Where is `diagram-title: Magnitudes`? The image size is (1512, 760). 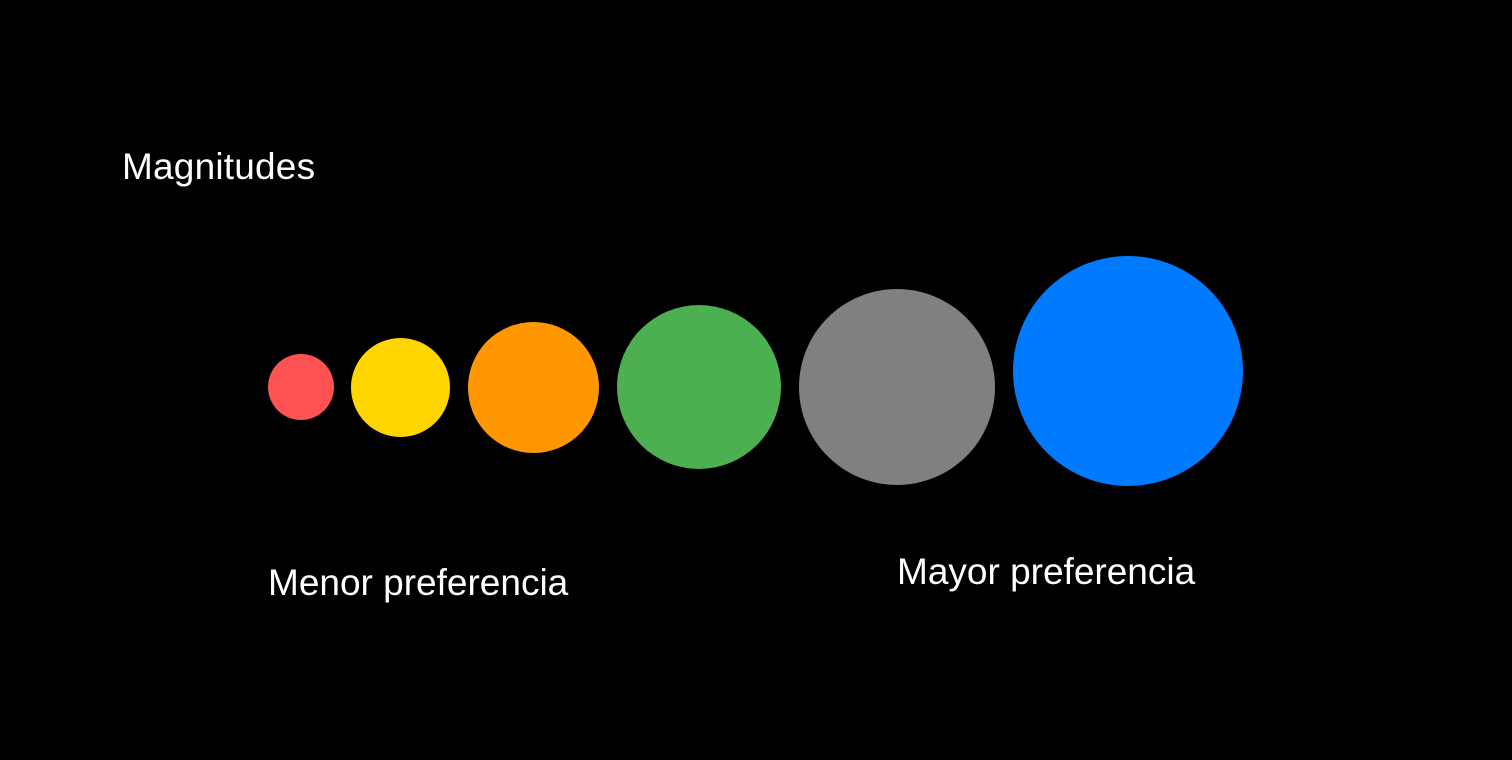
diagram-title: Magnitudes is located at coordinates (219, 166).